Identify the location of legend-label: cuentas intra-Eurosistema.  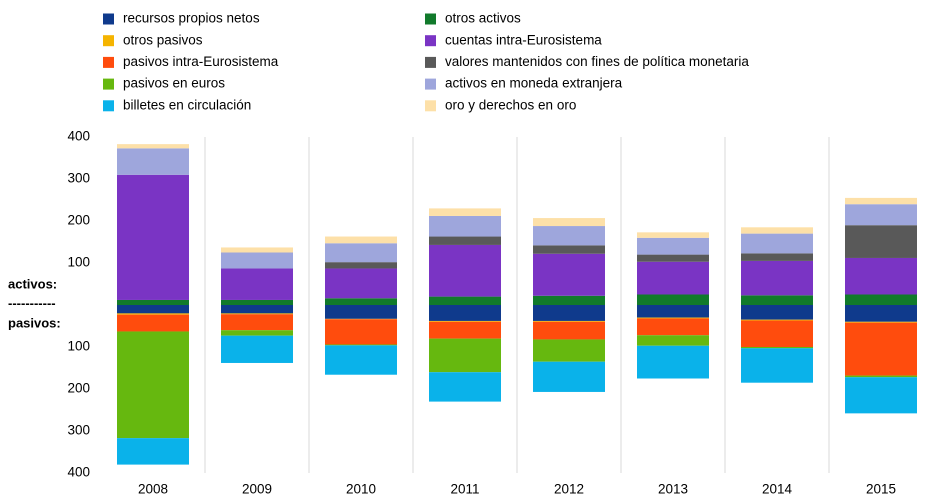
(523, 39).